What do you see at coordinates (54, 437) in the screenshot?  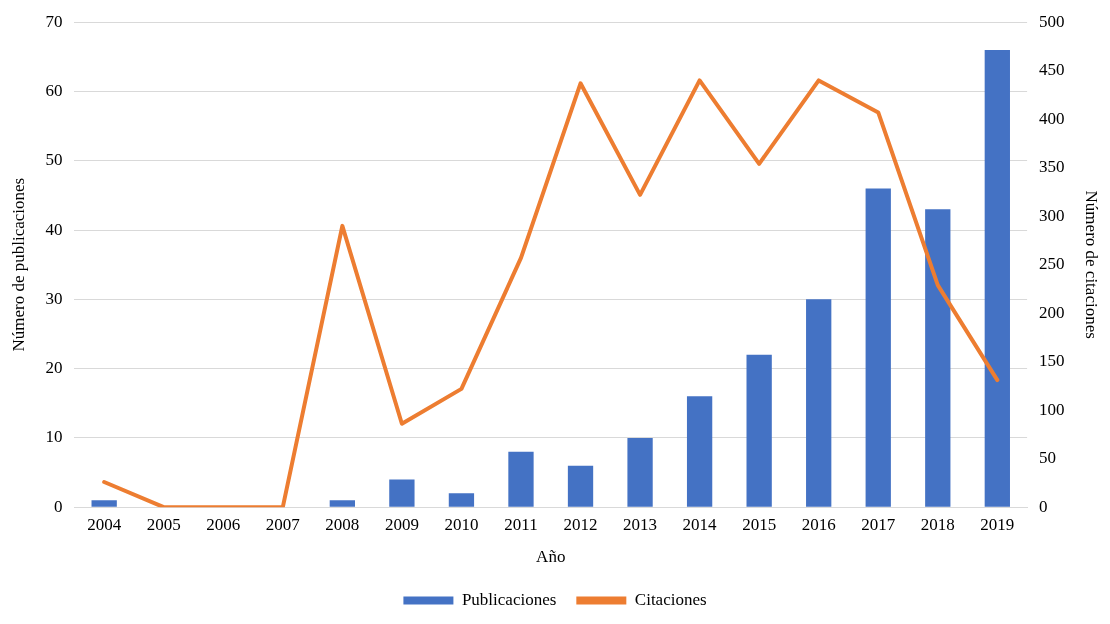 I see `y-tick-label: 10` at bounding box center [54, 437].